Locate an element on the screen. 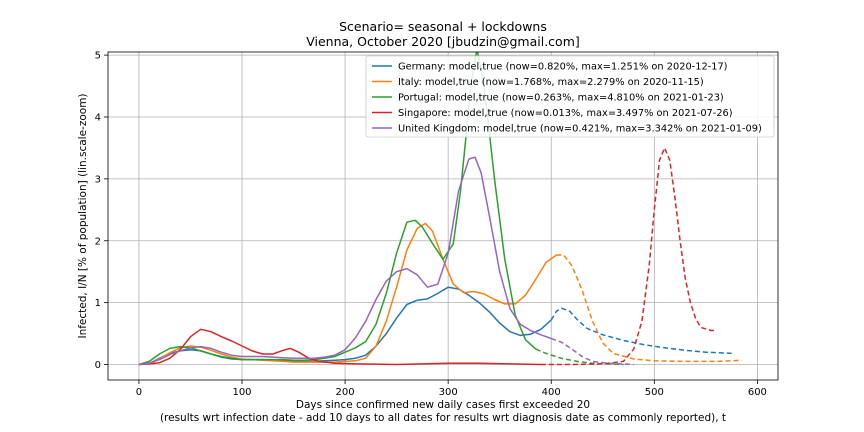 This screenshot has height=432, width=864. x-tick-label: 100 is located at coordinates (241, 392).